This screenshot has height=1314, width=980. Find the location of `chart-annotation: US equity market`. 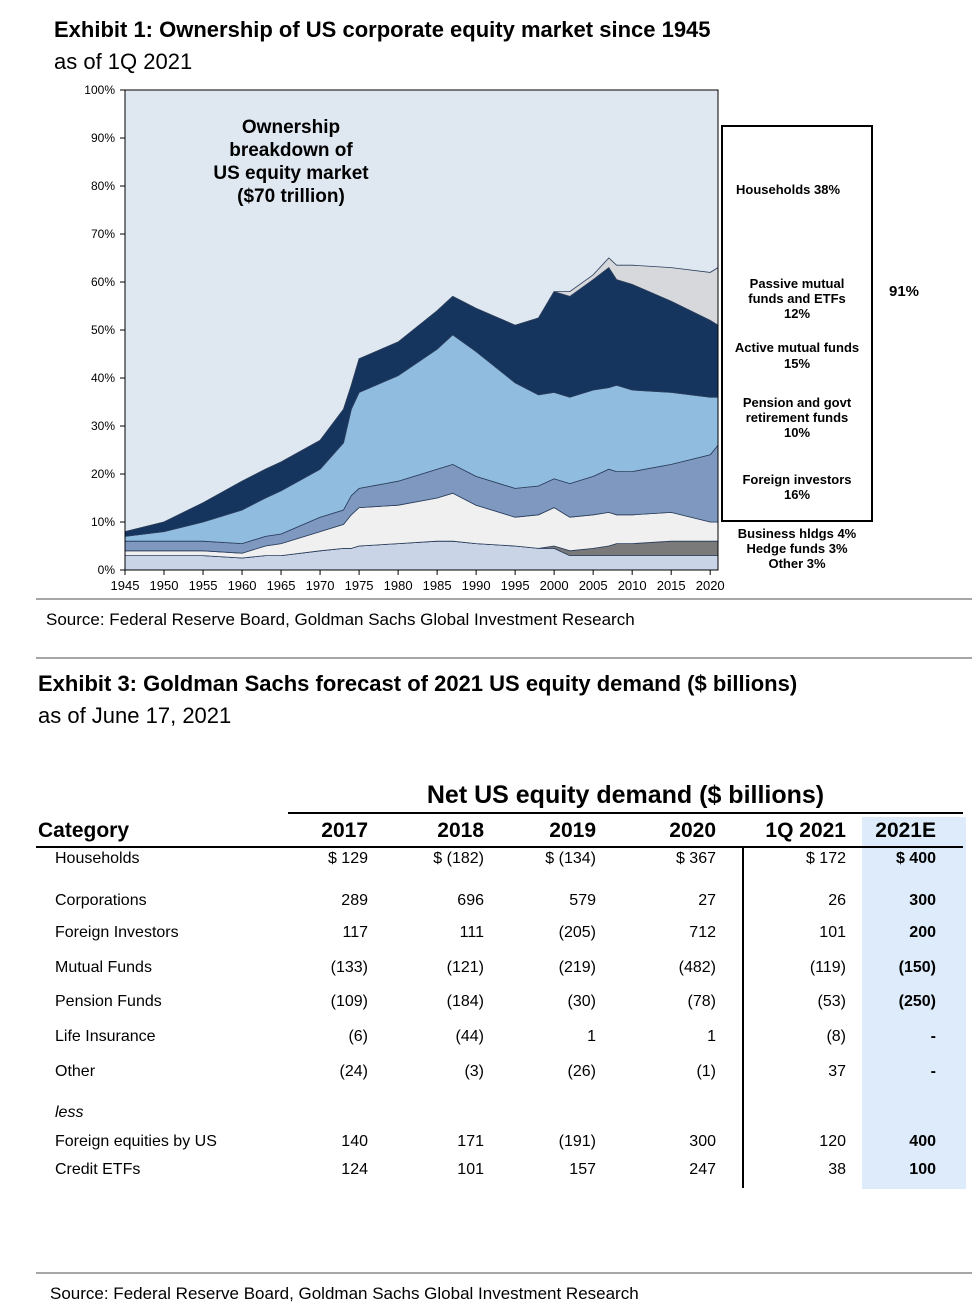

chart-annotation: US equity market is located at coordinates (291, 173).